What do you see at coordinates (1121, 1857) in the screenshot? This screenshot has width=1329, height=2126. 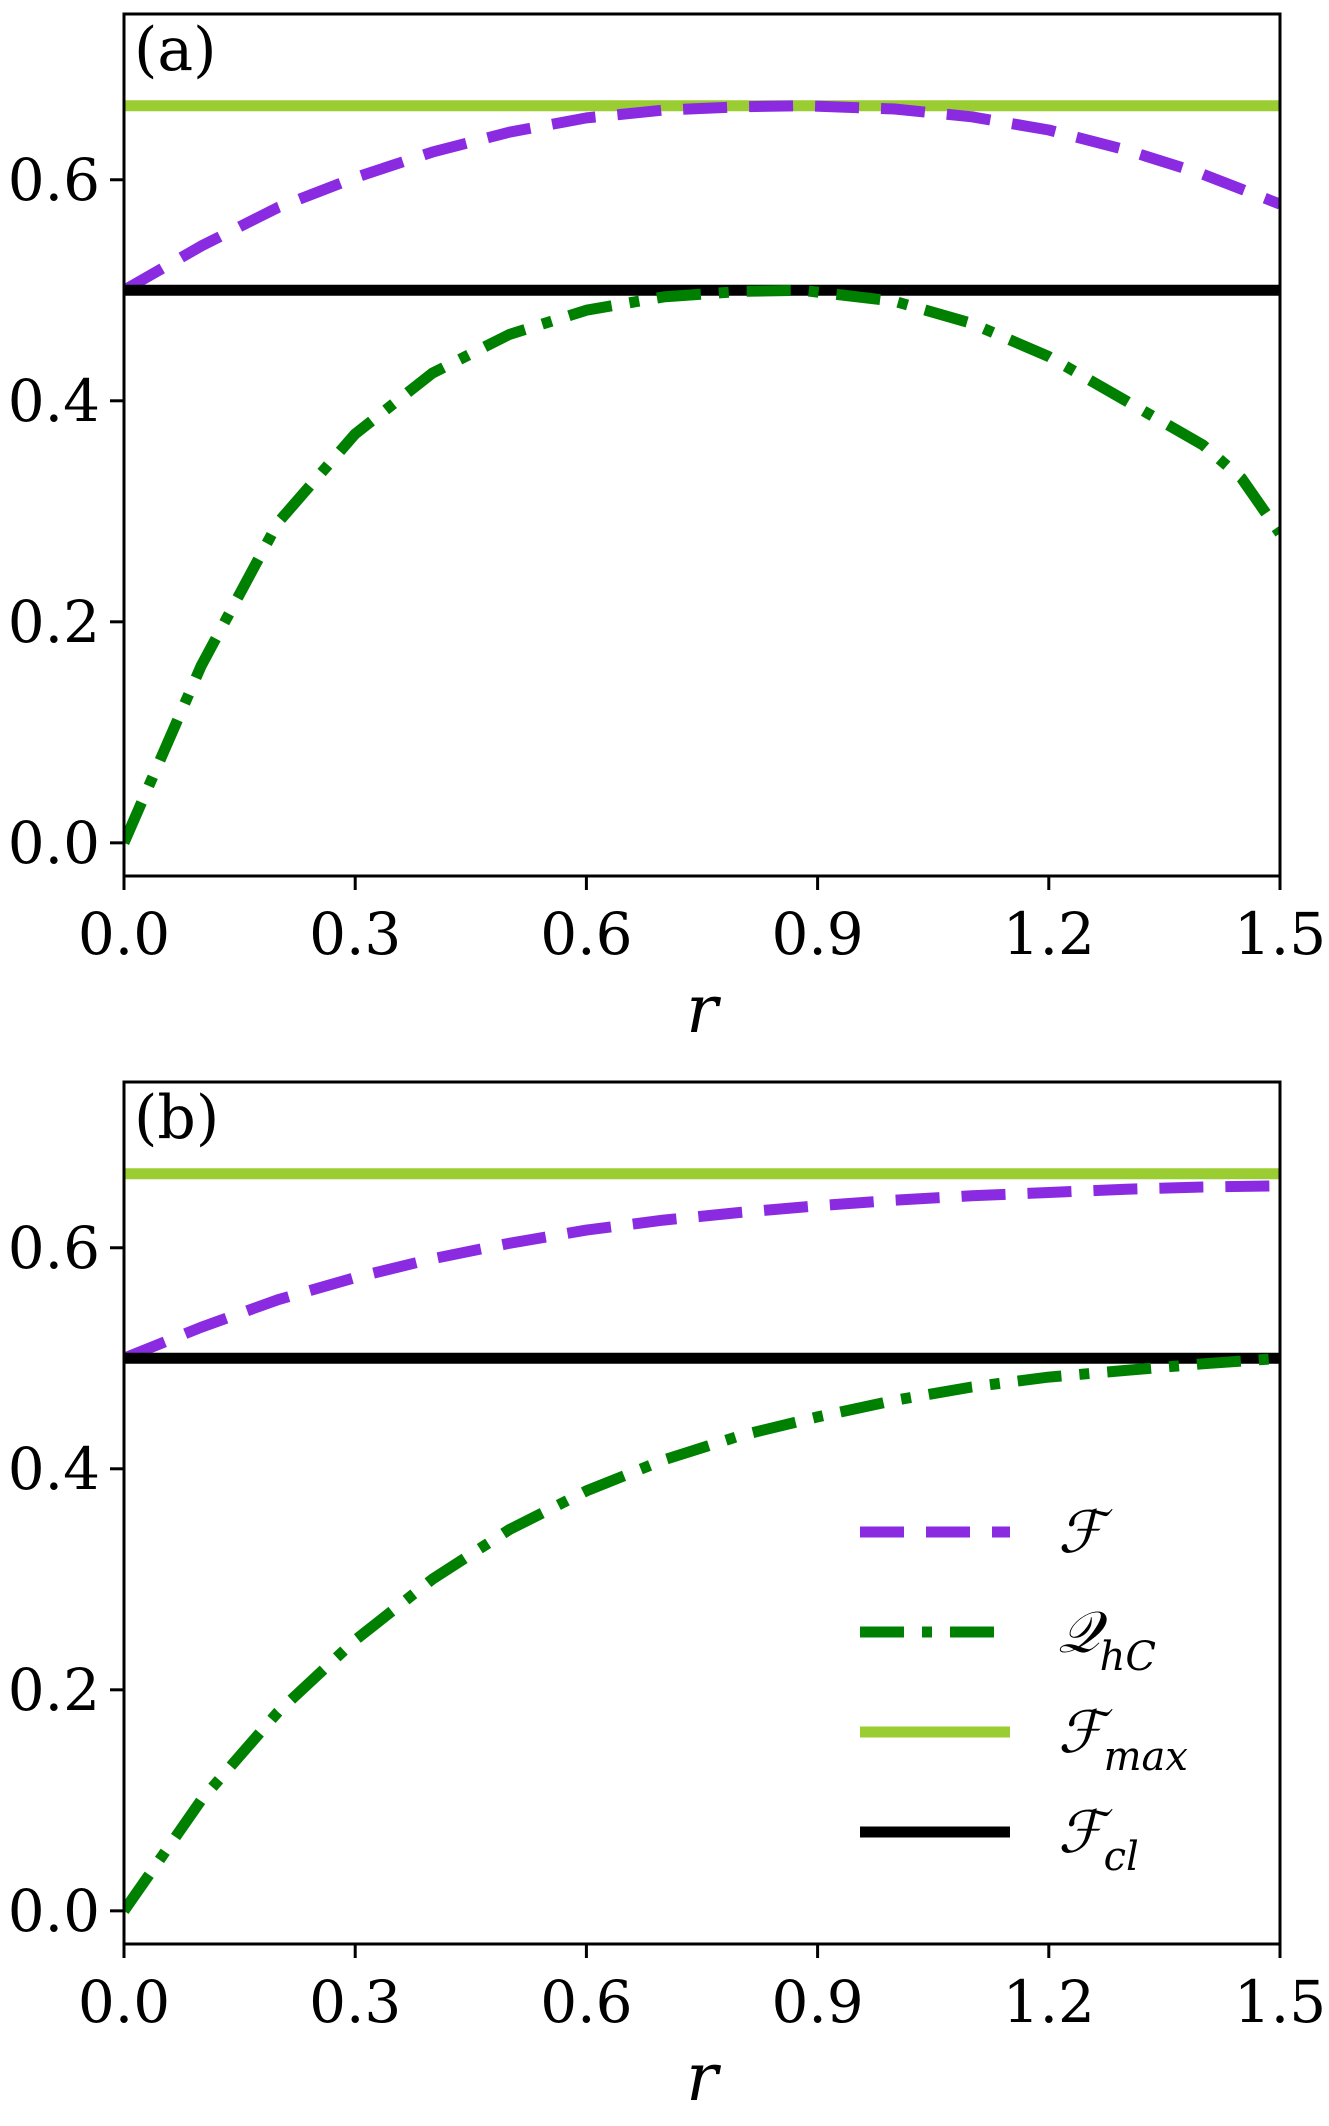 I see `legend-label-subscript: cl` at bounding box center [1121, 1857].